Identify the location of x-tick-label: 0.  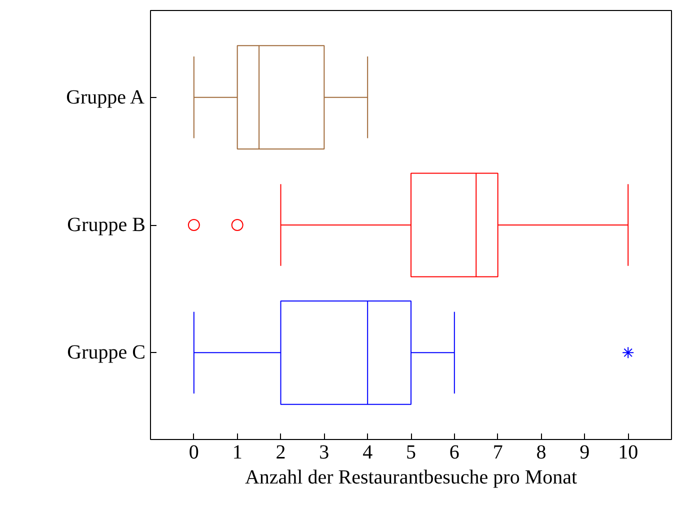
(193, 453).